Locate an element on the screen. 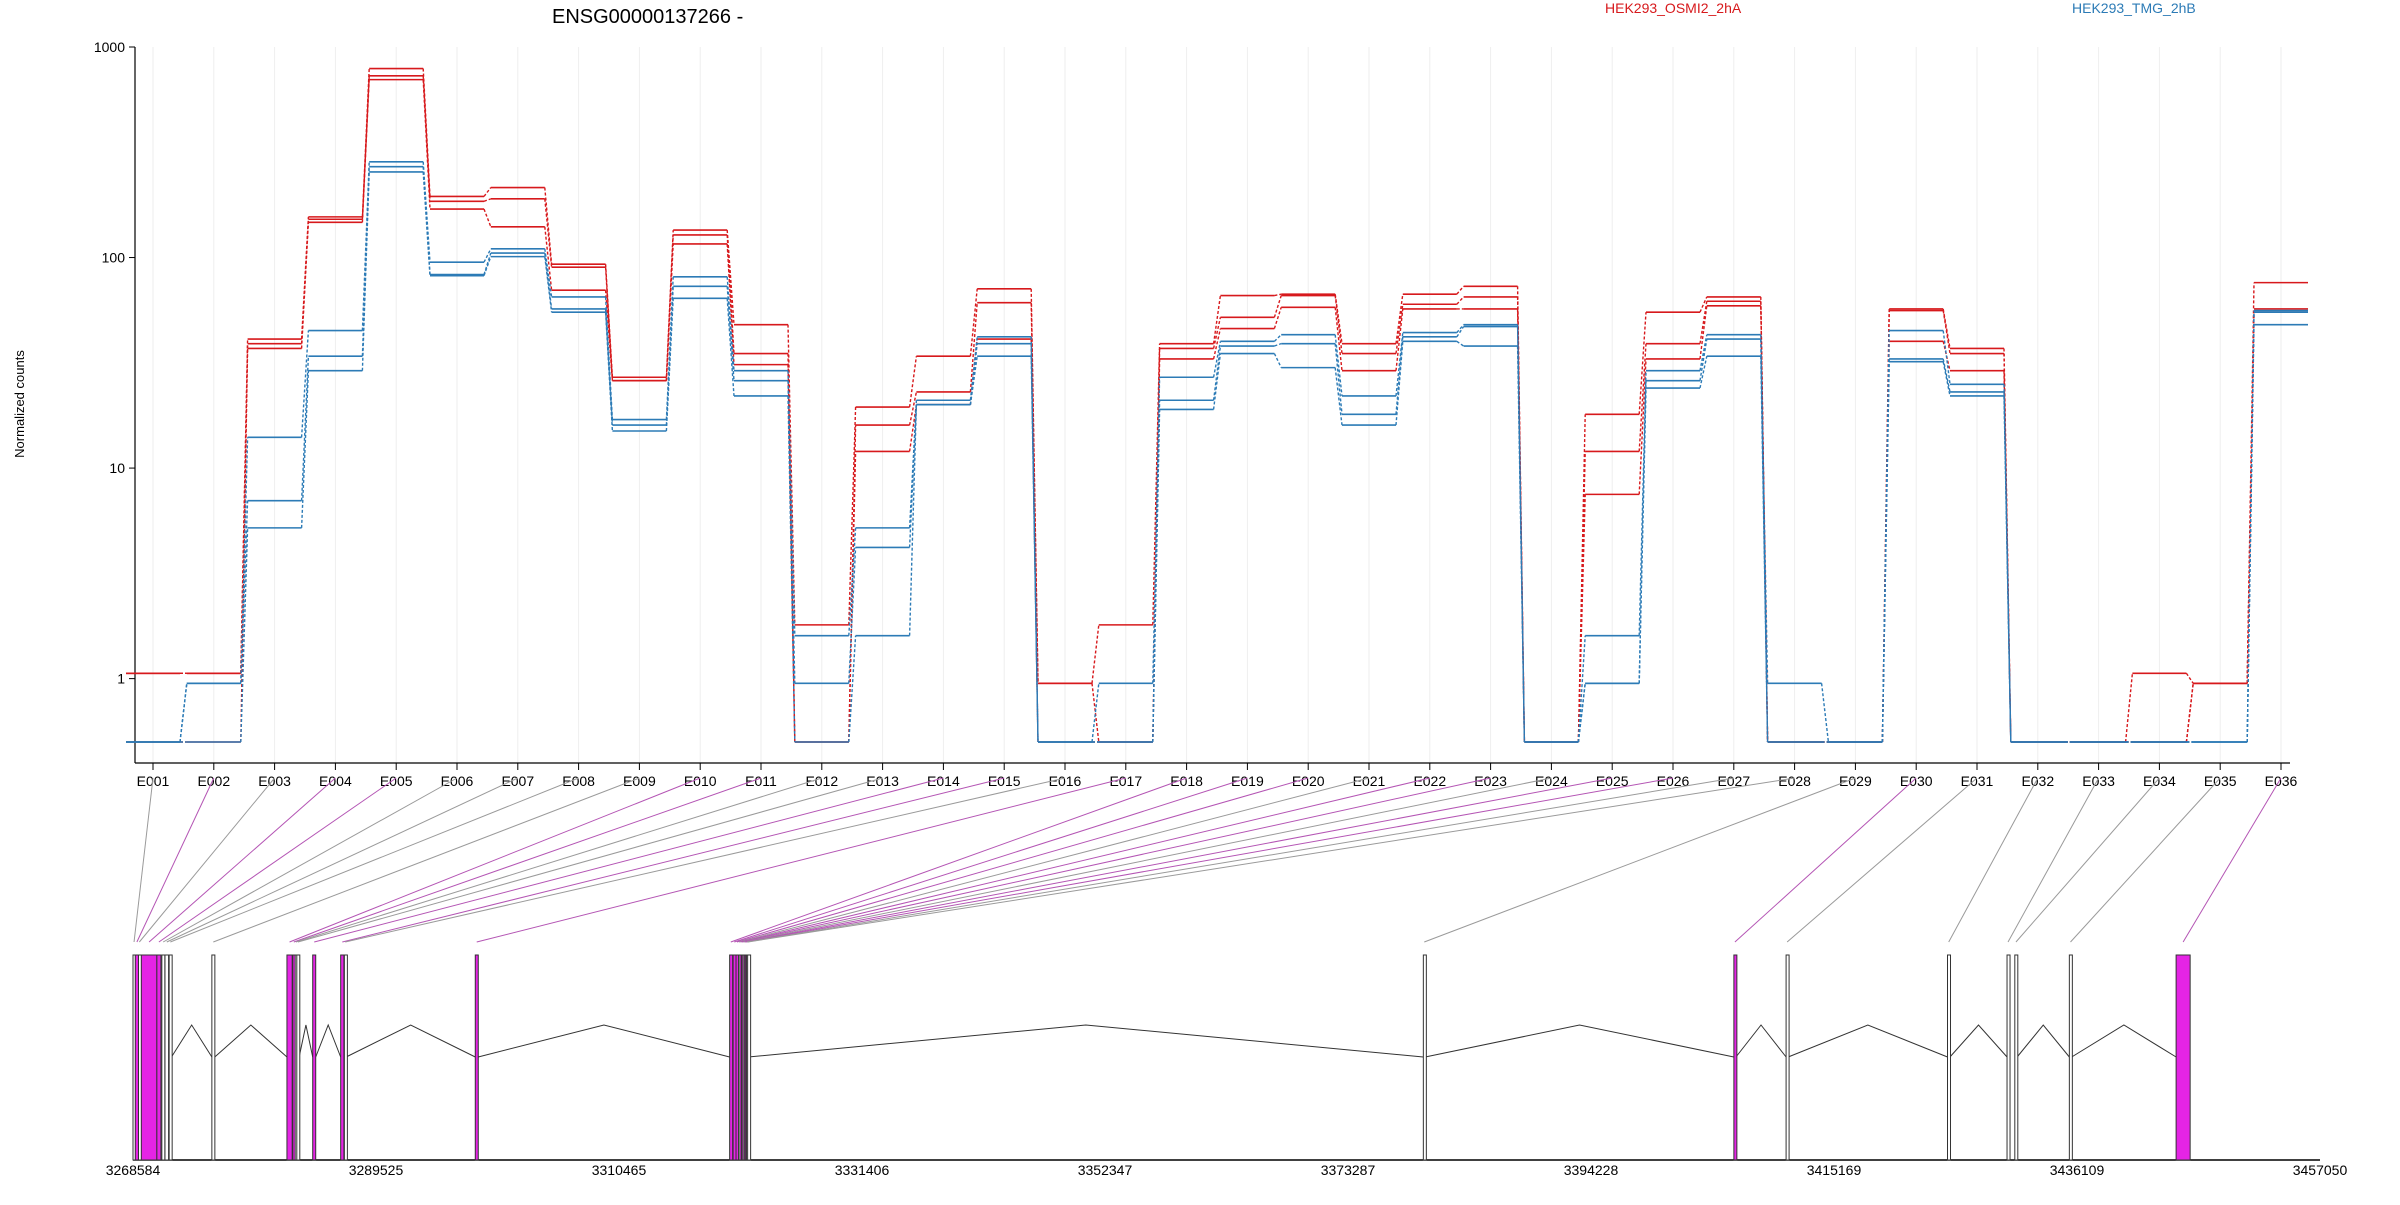  x-tick-label: E025 is located at coordinates (1612, 781).